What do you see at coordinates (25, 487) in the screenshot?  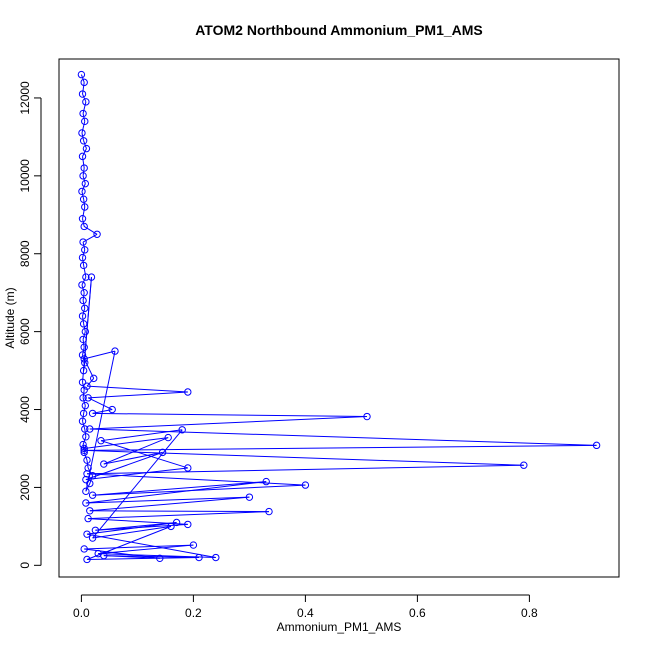 I see `y-tick-label: 2000` at bounding box center [25, 487].